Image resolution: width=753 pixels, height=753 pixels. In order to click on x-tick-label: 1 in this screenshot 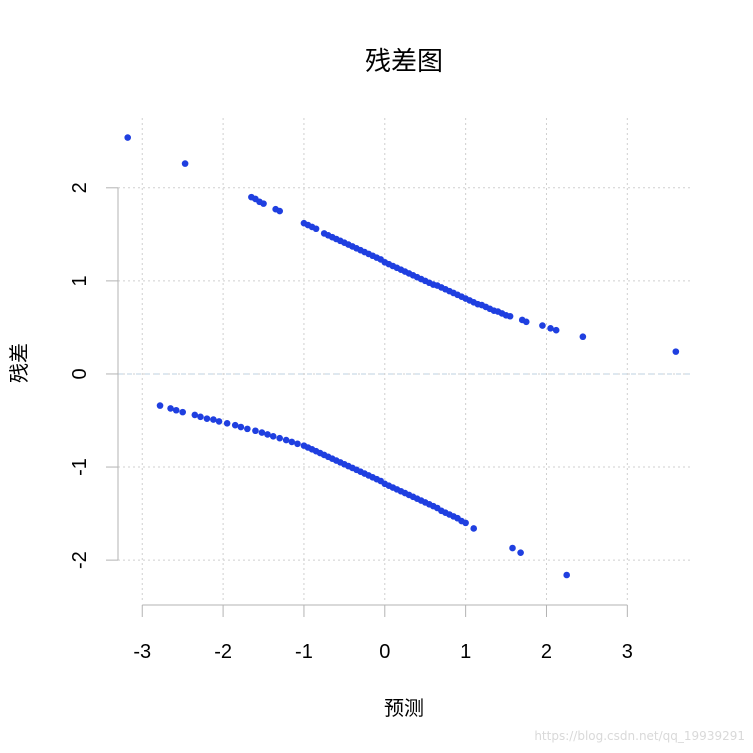, I will do `click(465, 652)`.